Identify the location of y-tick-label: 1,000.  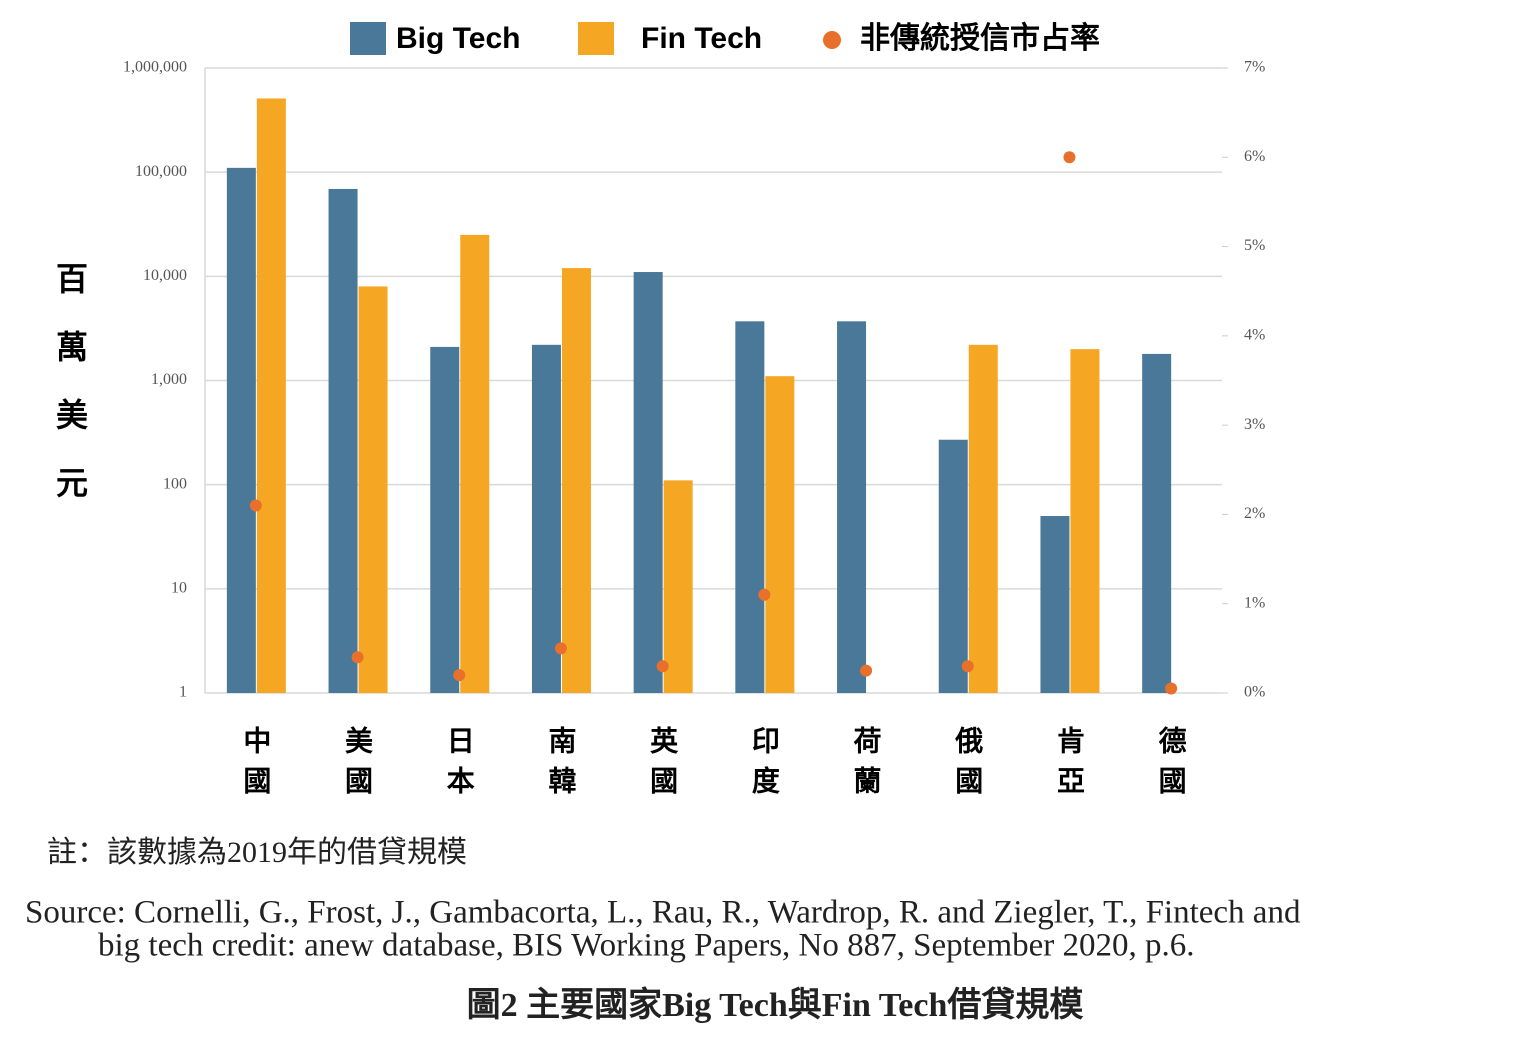
(169, 379).